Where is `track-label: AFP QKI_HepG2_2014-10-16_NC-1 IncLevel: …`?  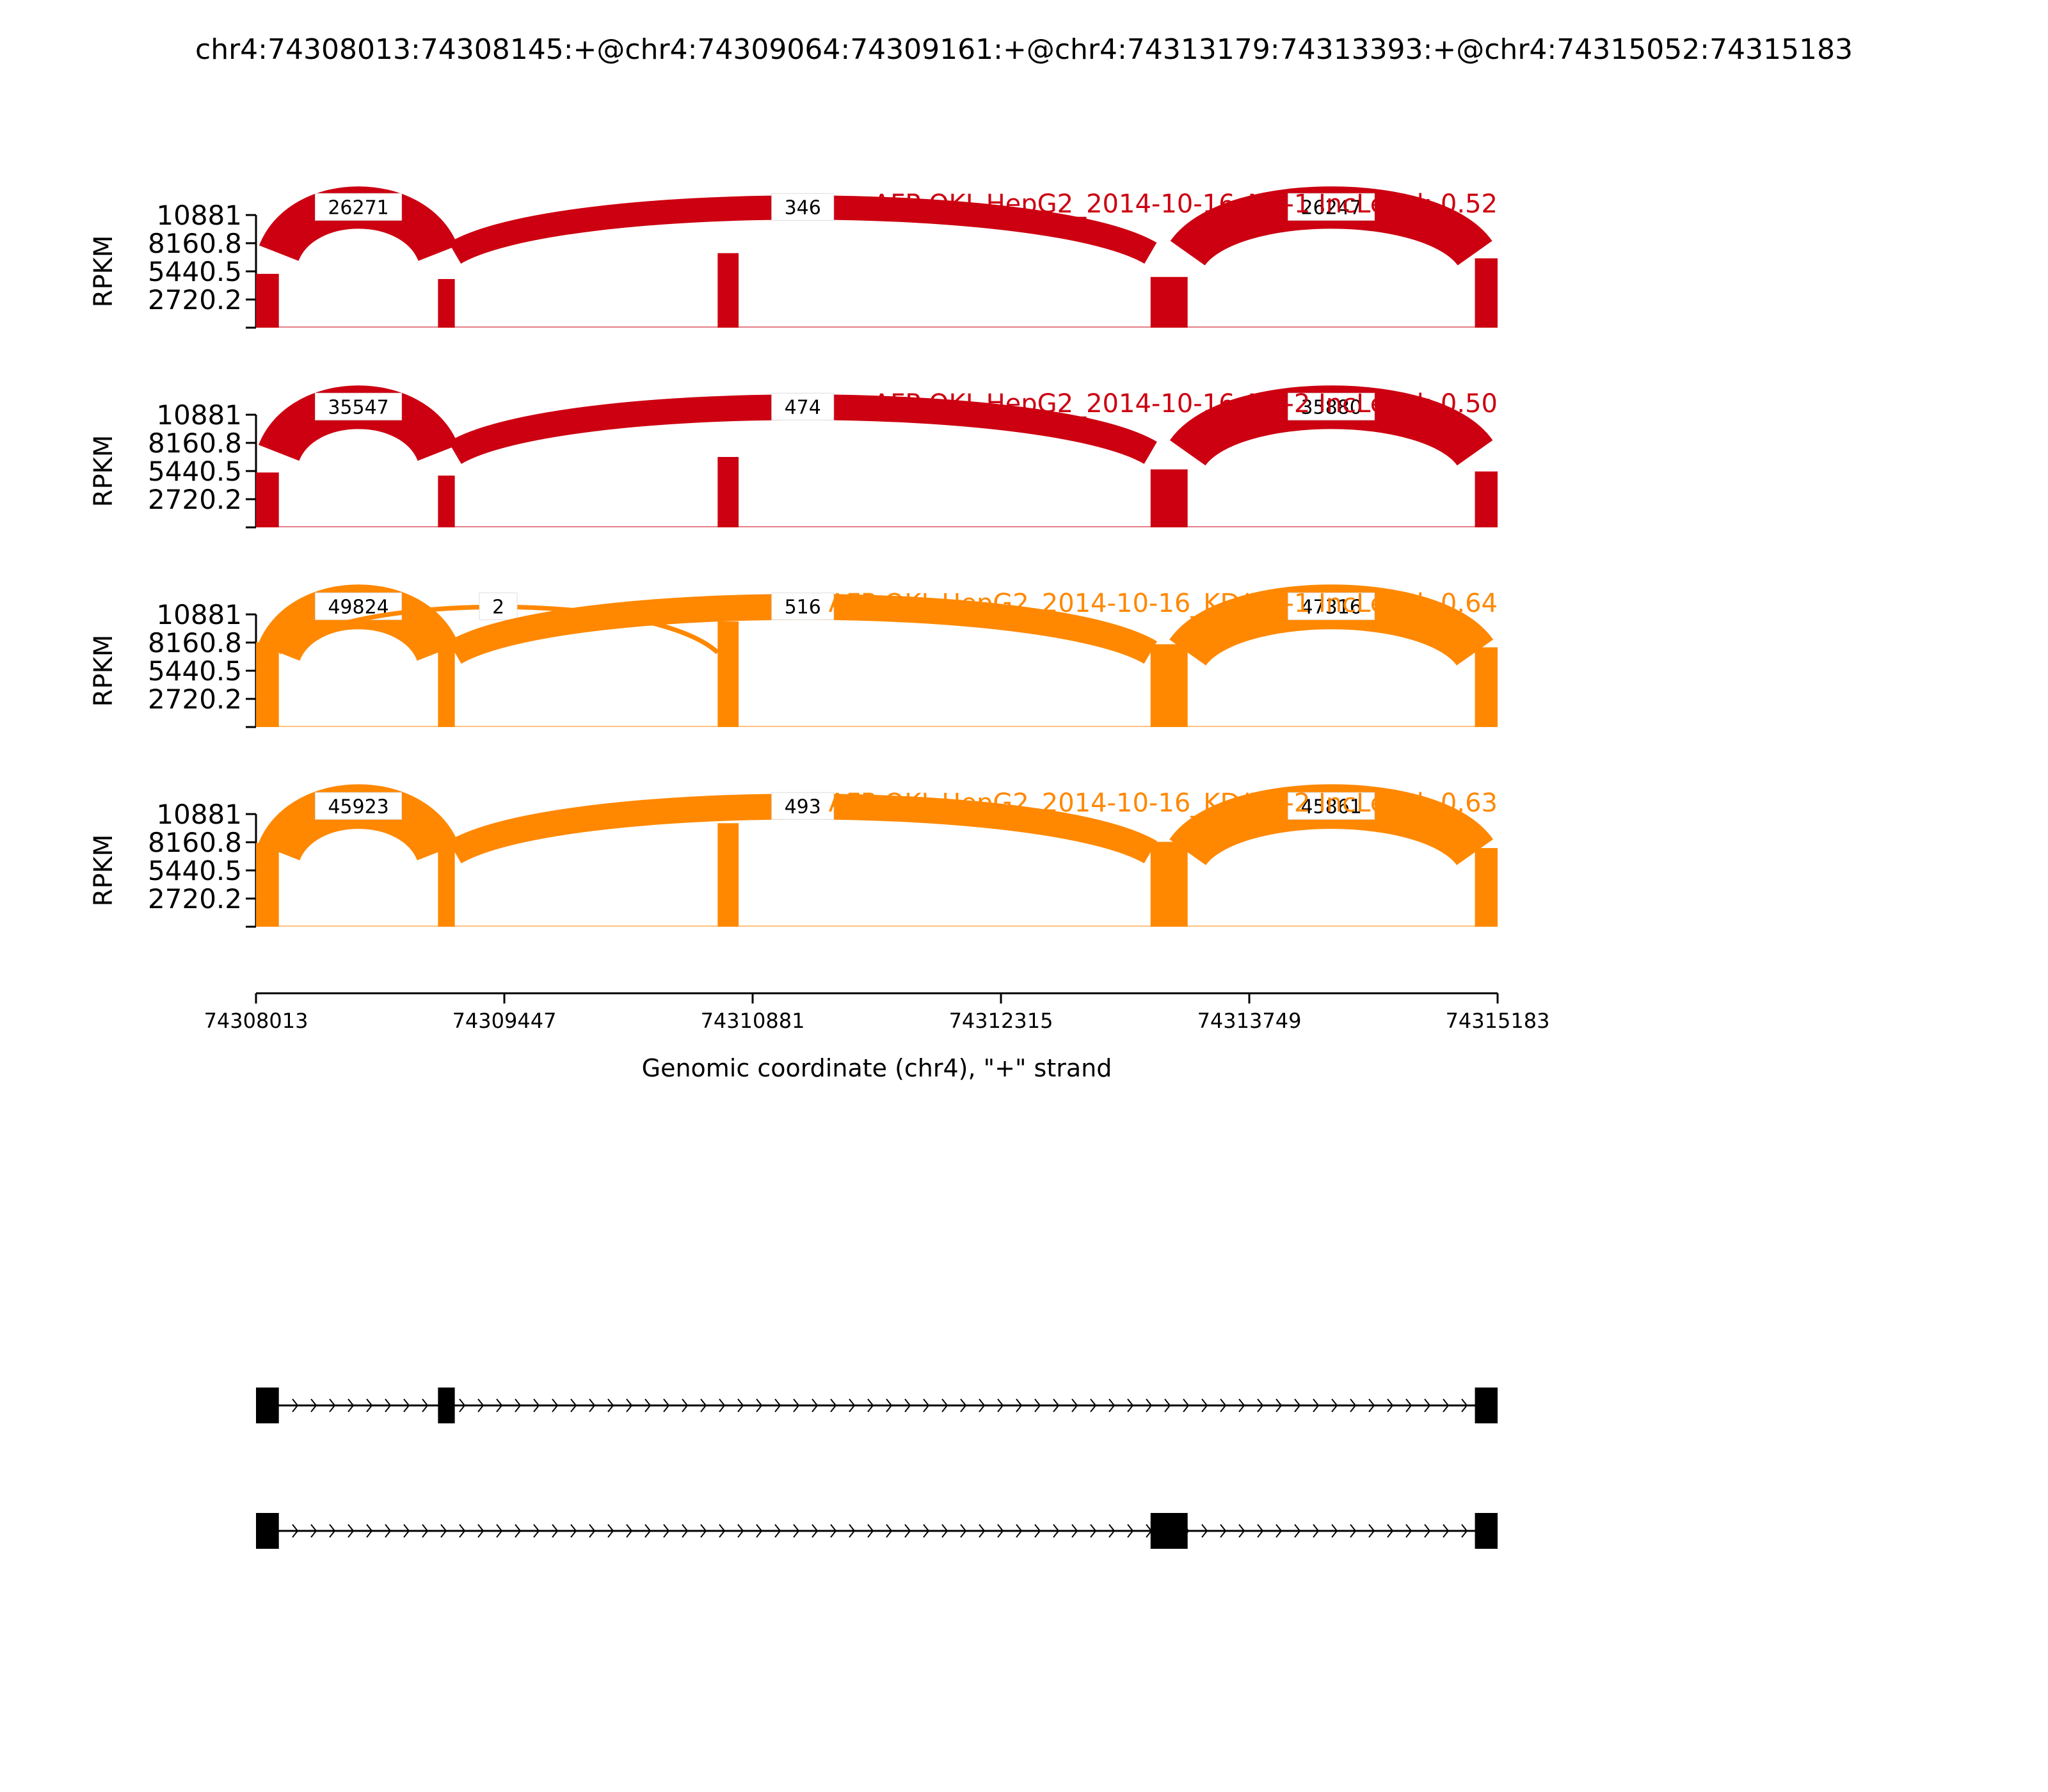
track-label: AFP QKI_HepG2_2014-10-16_NC-1 IncLevel: … is located at coordinates (1185, 204).